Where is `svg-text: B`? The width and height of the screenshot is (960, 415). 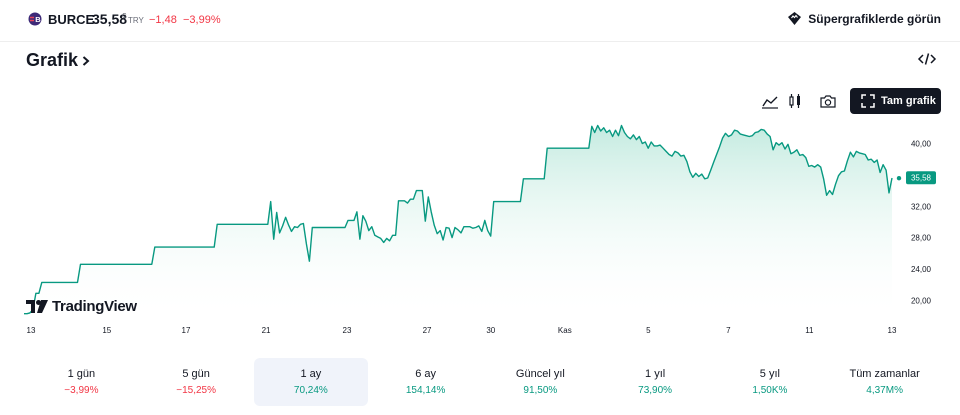
svg-text: B is located at coordinates (38, 19).